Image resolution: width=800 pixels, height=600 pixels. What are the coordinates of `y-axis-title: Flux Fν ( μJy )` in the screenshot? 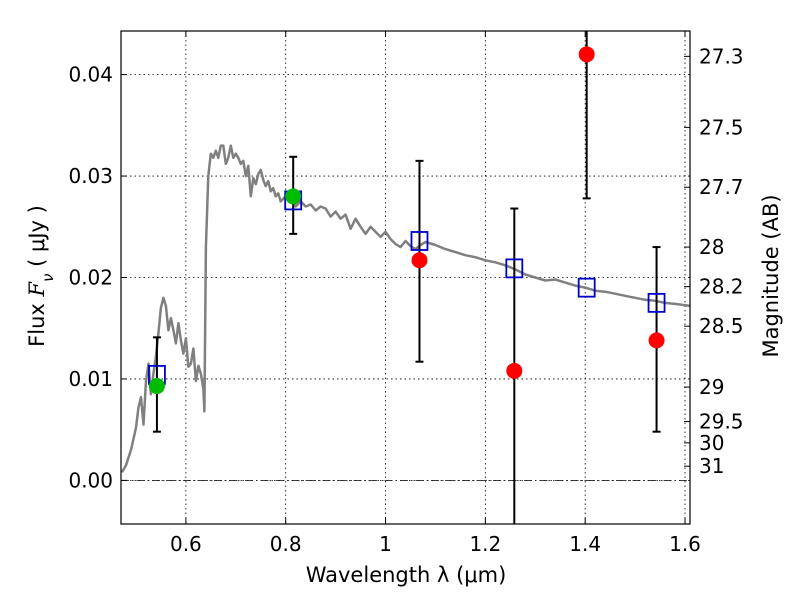 It's located at (41, 276).